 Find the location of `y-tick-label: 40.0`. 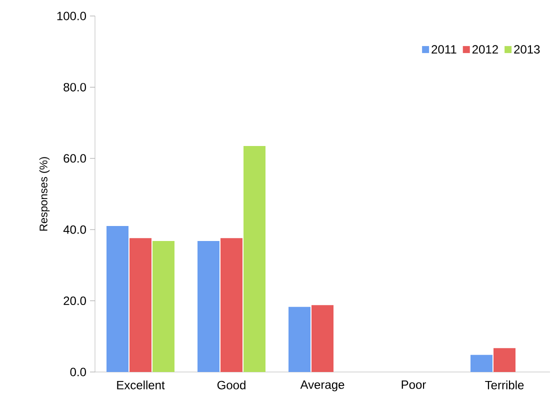

y-tick-label: 40.0 is located at coordinates (74, 229).